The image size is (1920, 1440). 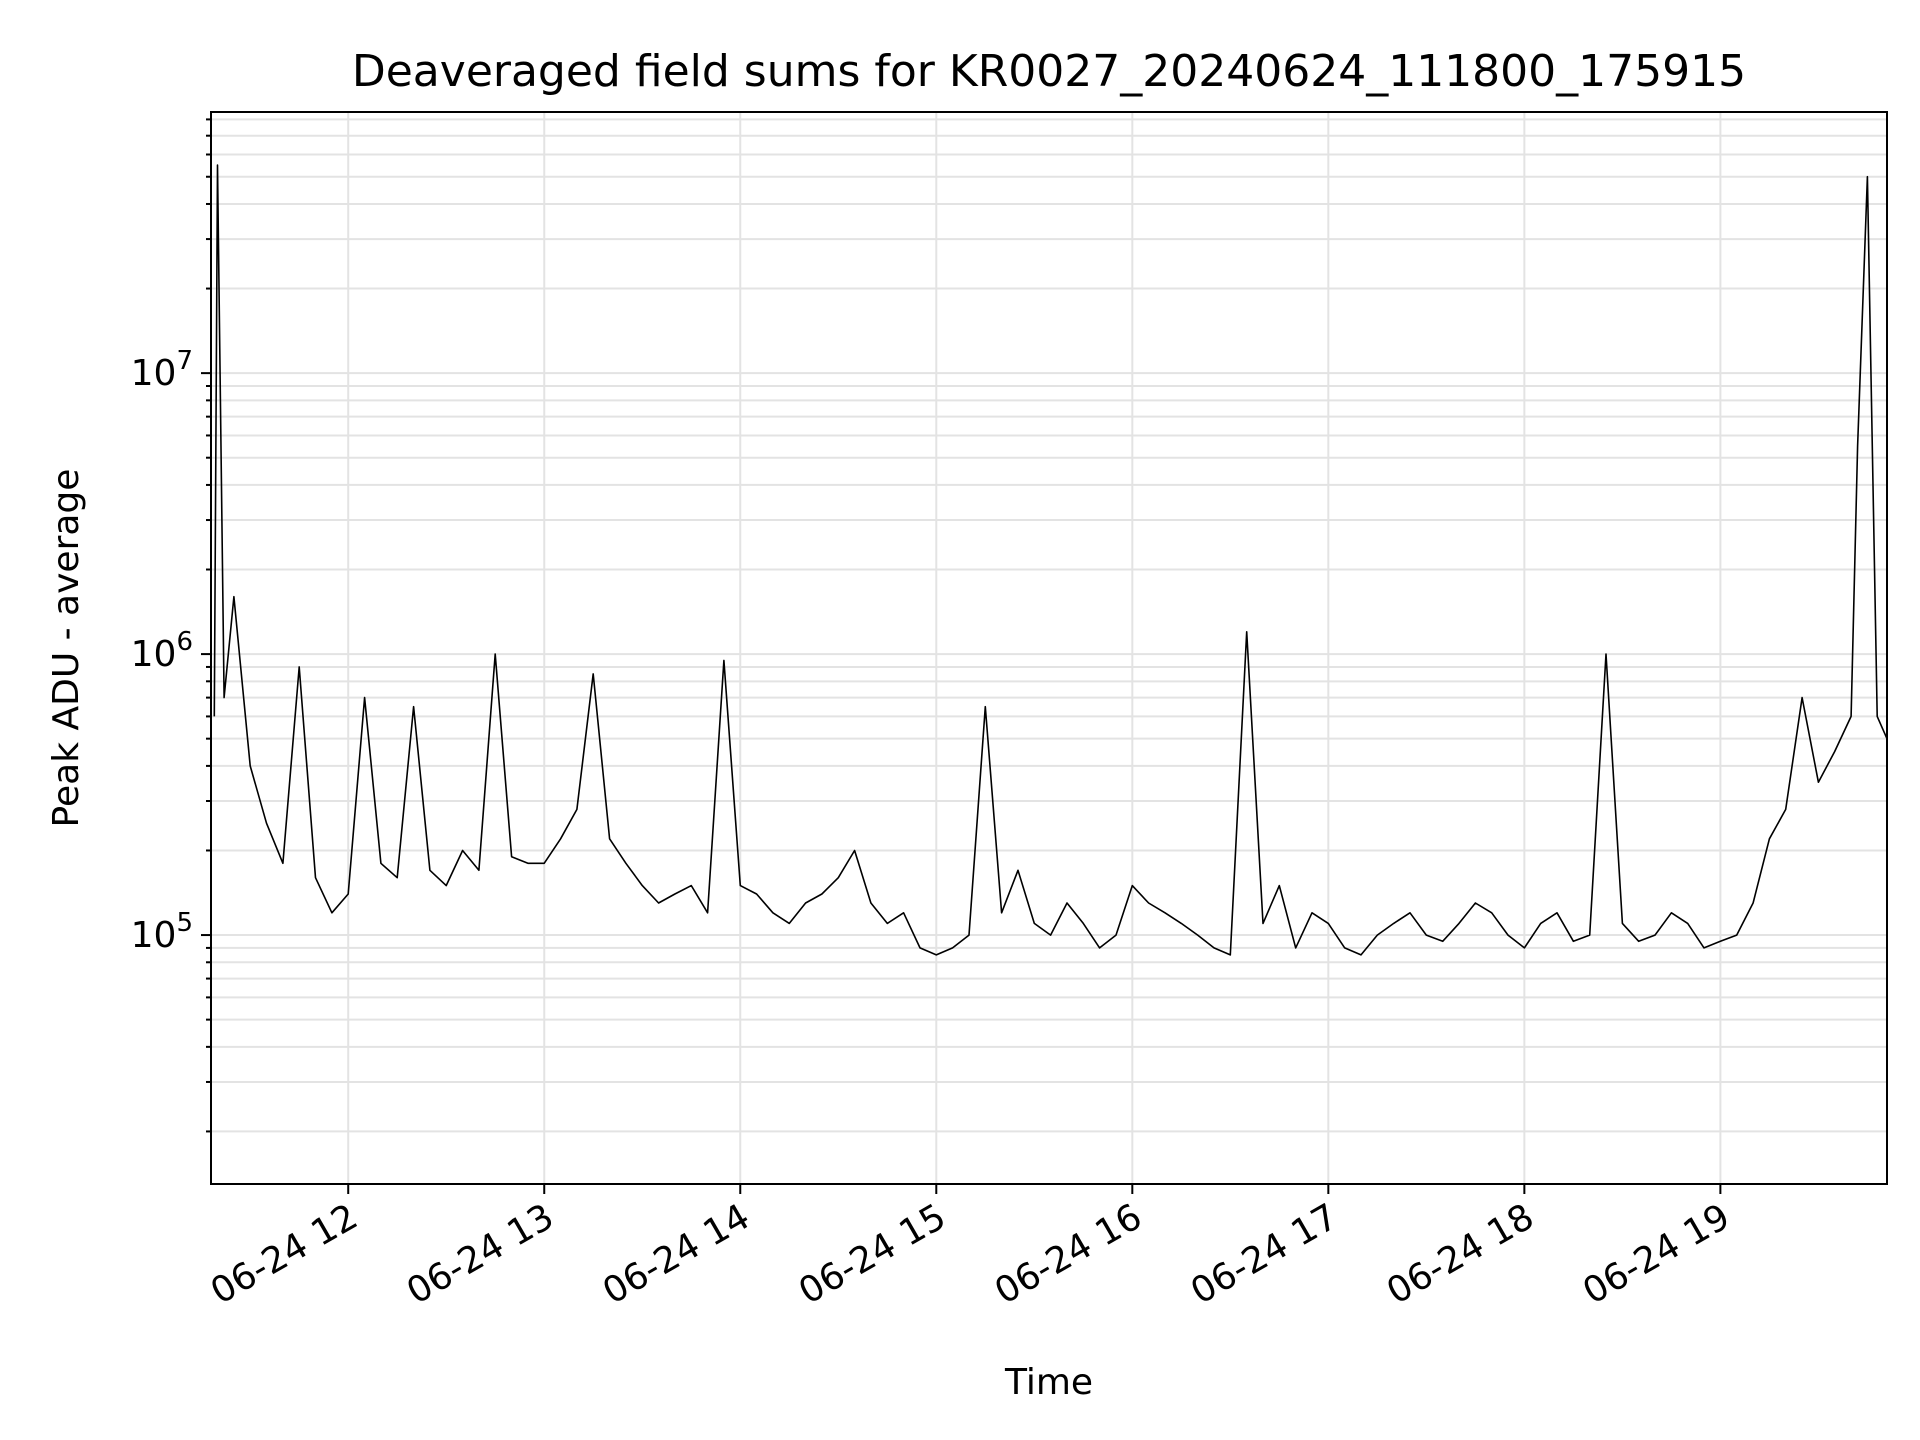 I want to click on y-tick-label: 10⁷, so click(x=162, y=370).